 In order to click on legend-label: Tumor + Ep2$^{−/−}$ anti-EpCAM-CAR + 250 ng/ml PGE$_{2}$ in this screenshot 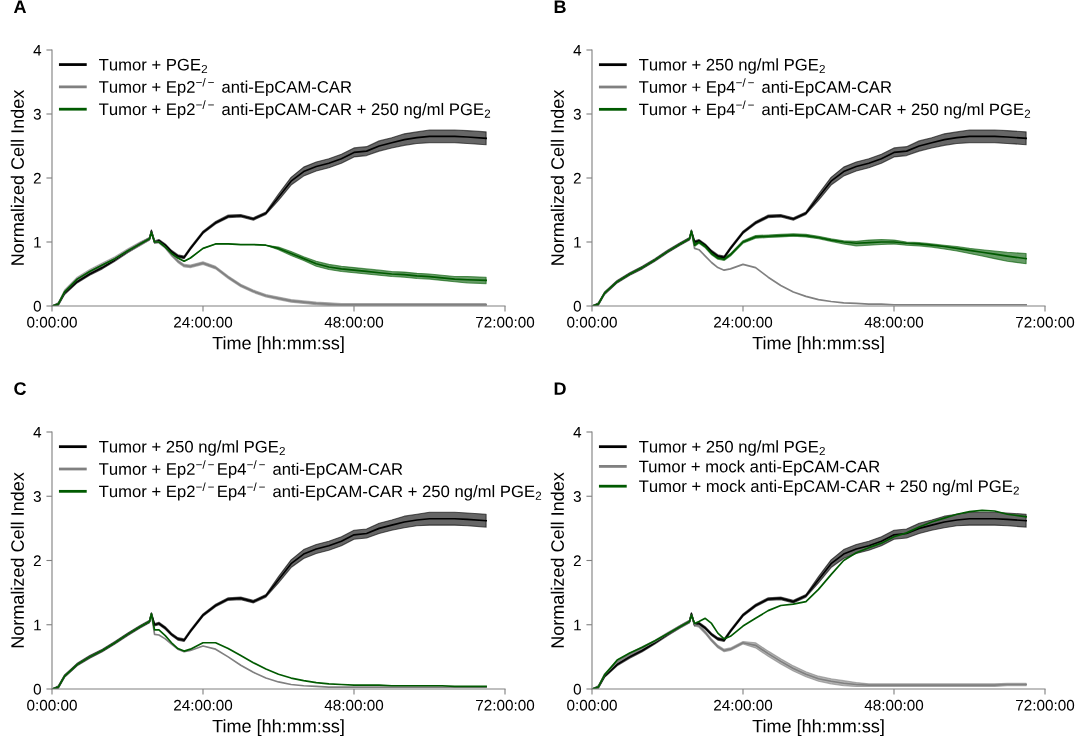, I will do `click(295, 109)`.